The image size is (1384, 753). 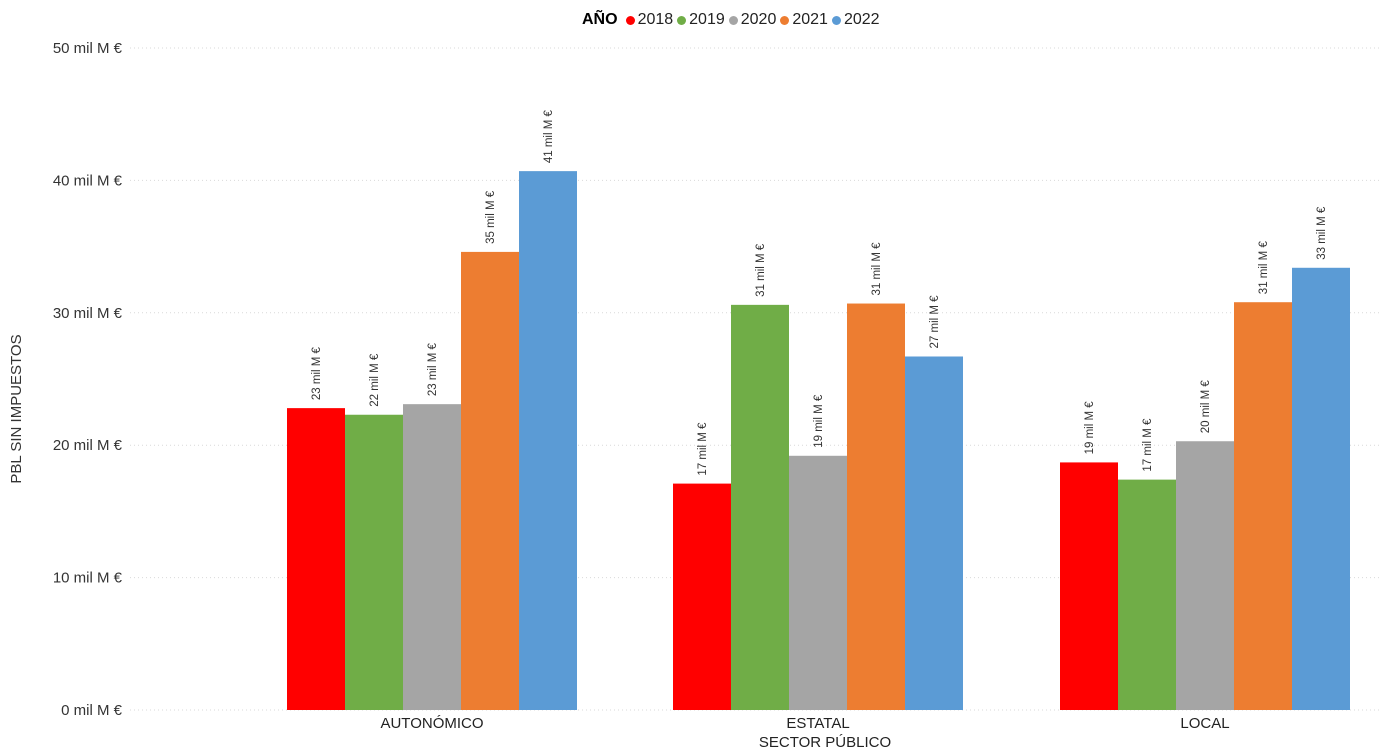 I want to click on legend-label-2018: 2018, so click(x=655, y=19).